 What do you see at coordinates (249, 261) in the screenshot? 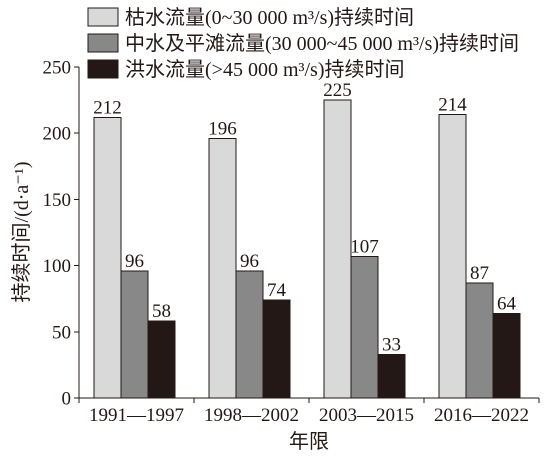
I see `data-label-medium-flow-2: 96` at bounding box center [249, 261].